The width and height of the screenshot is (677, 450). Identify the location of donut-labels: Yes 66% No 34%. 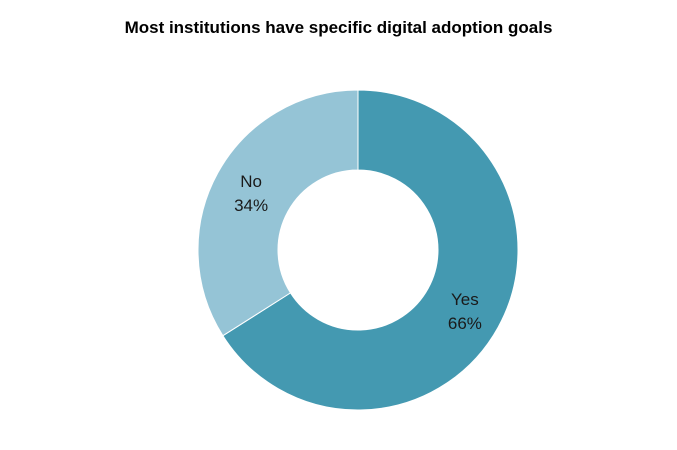
(358, 252).